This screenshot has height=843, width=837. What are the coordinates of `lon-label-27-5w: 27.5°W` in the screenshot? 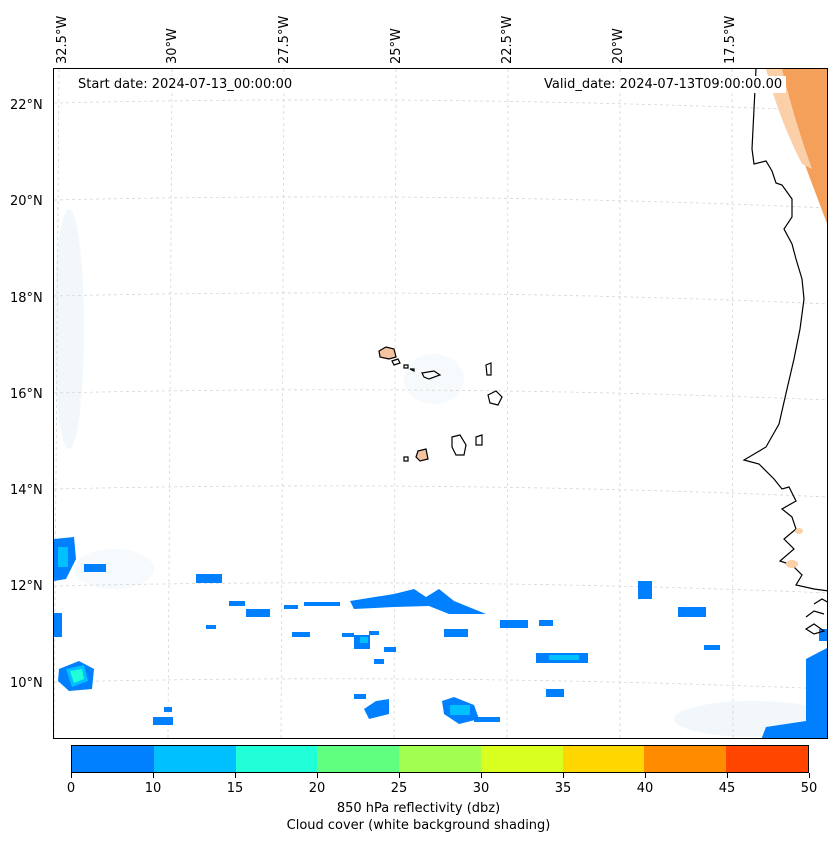 It's located at (284, 39).